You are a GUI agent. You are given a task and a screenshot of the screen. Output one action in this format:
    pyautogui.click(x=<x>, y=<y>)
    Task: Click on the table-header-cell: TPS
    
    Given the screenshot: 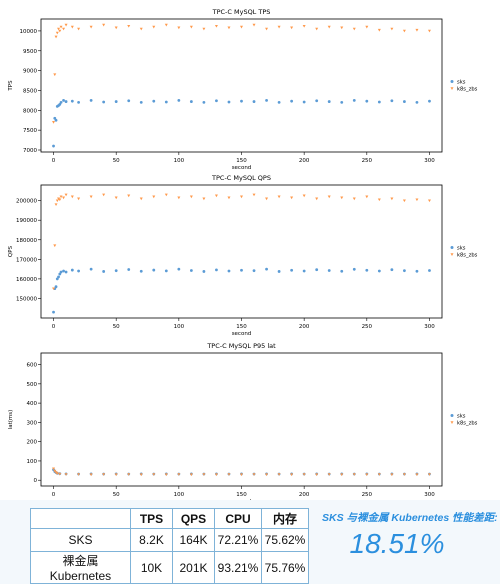 What is the action you would take?
    pyautogui.click(x=151, y=518)
    